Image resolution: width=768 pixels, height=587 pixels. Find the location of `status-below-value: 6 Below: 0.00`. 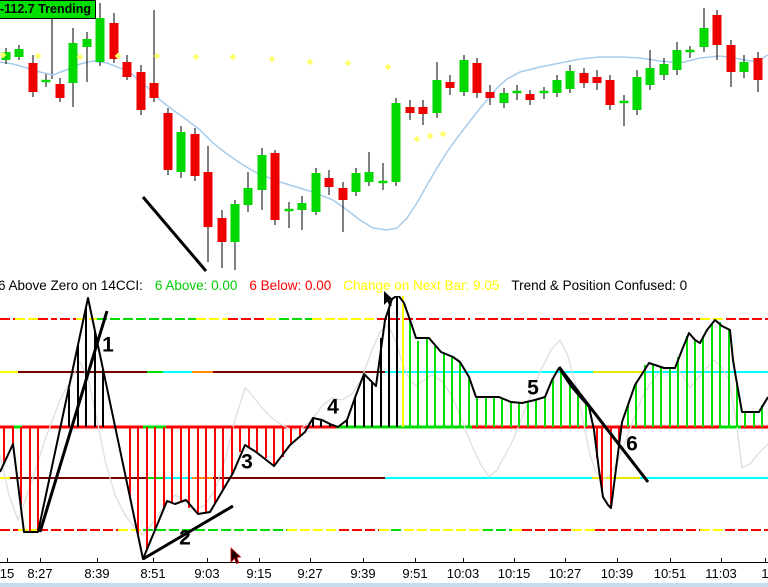

status-below-value: 6 Below: 0.00 is located at coordinates (290, 285).